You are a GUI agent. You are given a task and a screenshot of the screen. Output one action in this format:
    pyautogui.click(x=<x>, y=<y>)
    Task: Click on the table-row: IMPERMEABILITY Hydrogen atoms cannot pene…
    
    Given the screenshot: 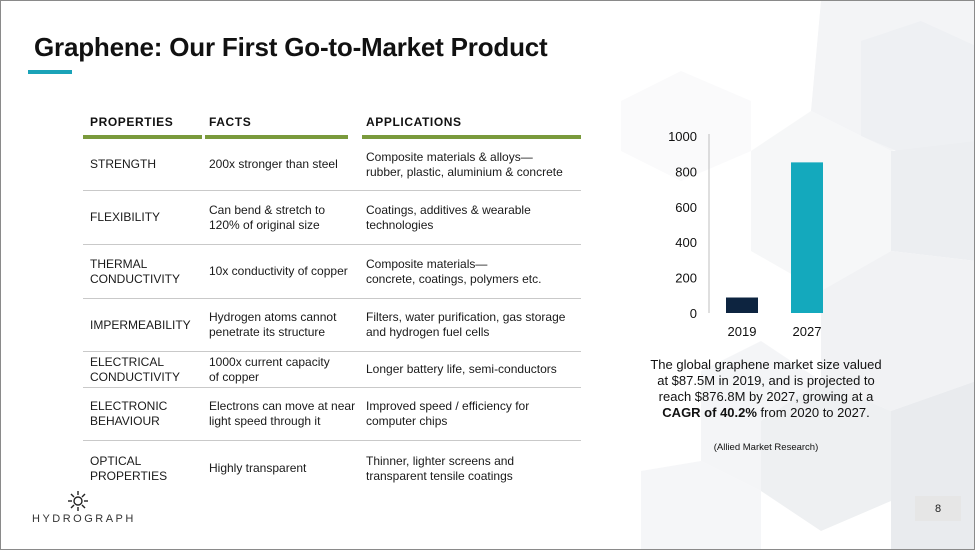 What is the action you would take?
    pyautogui.click(x=332, y=325)
    